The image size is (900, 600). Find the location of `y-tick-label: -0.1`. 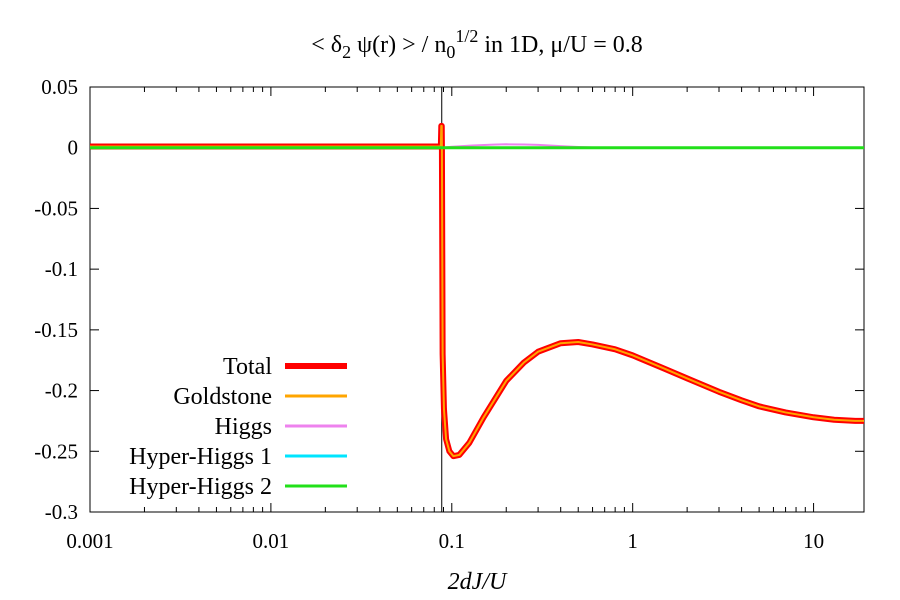

y-tick-label: -0.1 is located at coordinates (61, 269).